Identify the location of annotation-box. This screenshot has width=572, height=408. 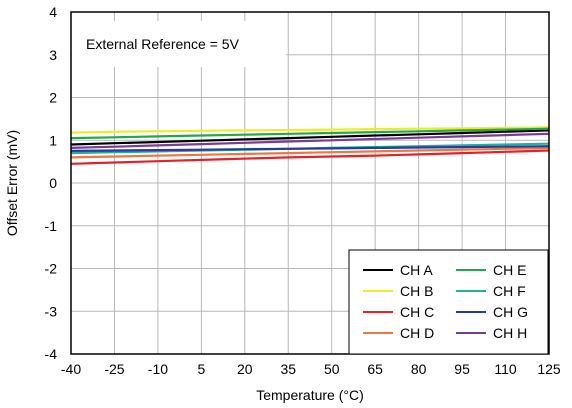
(179, 44).